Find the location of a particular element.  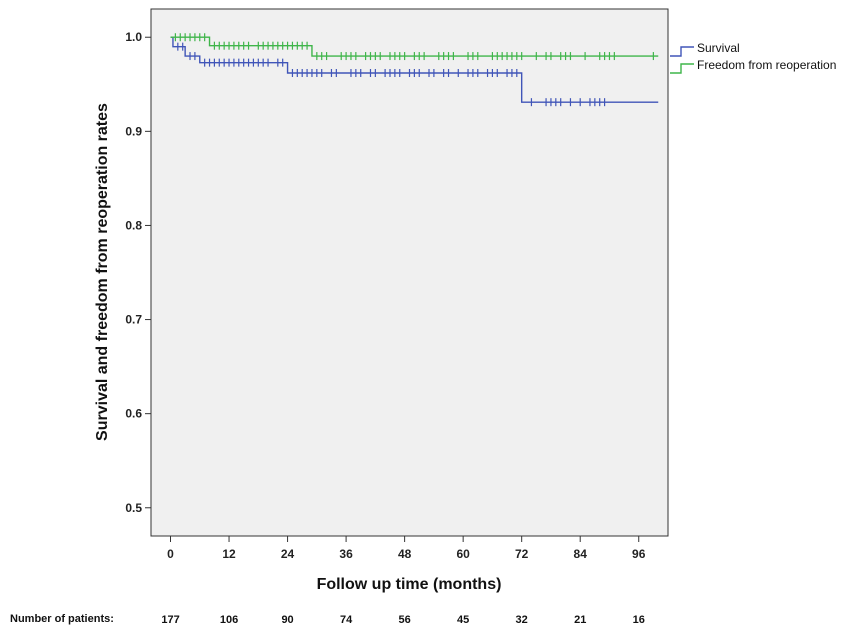

y-tick-label: 0.5 is located at coordinates (133, 508).